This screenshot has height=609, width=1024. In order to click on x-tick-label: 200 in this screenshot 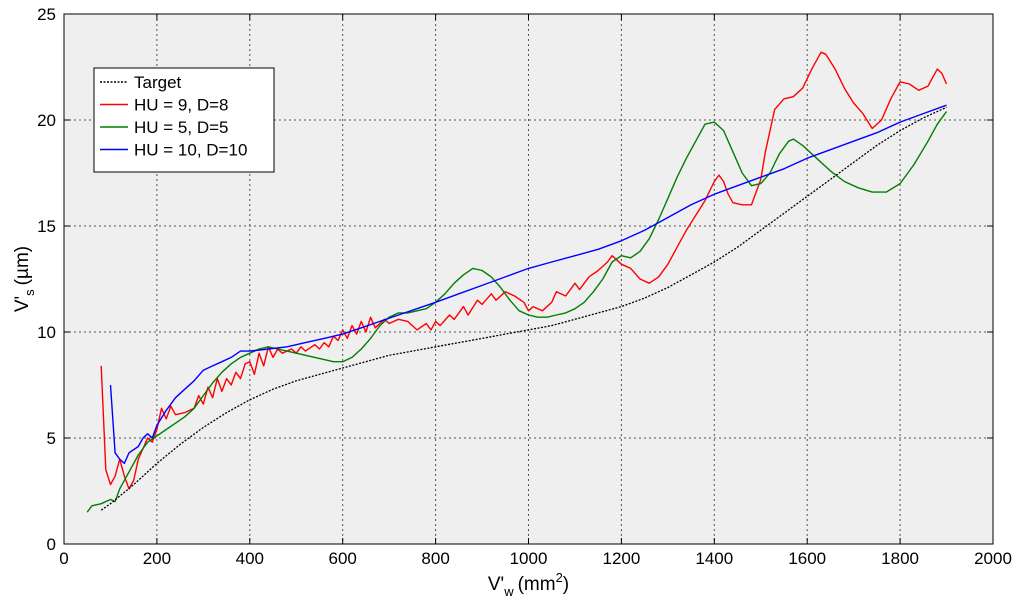, I will do `click(157, 558)`.